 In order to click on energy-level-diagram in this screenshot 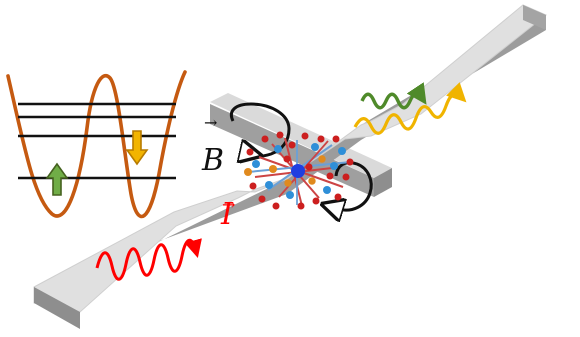, I will do `click(96, 144)`.